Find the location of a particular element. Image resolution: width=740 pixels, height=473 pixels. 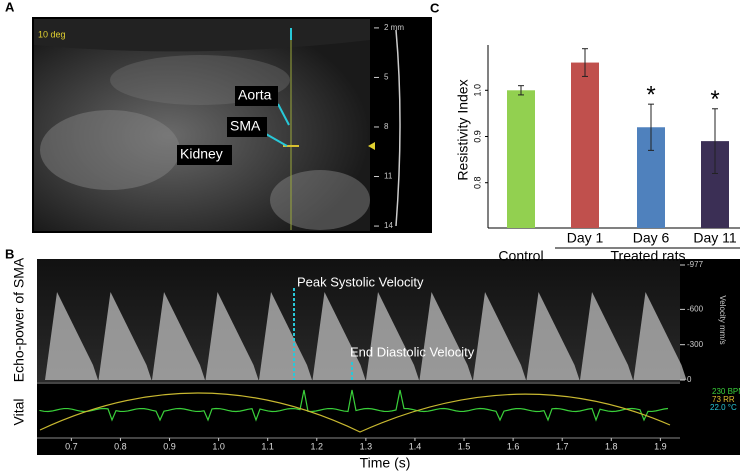

y-tick-label: -300 is located at coordinates (695, 344).